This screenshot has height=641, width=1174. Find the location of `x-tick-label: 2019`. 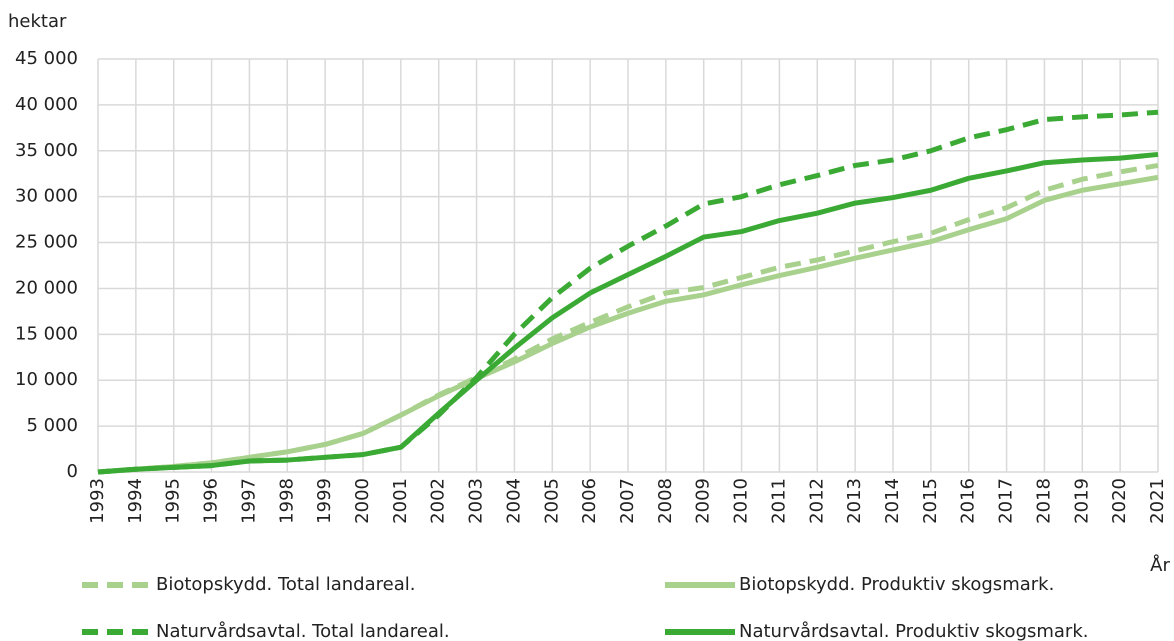

x-tick-label: 2019 is located at coordinates (1081, 501).